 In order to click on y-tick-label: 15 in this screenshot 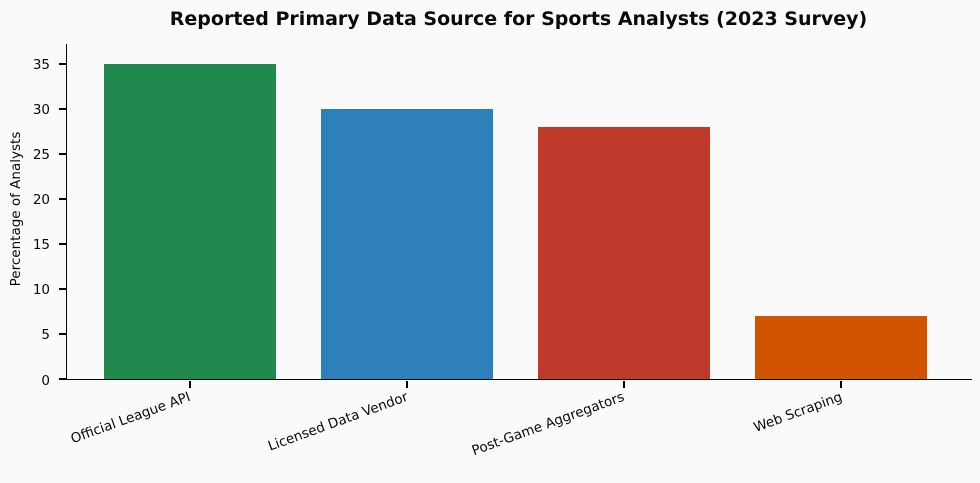, I will do `click(41, 245)`.